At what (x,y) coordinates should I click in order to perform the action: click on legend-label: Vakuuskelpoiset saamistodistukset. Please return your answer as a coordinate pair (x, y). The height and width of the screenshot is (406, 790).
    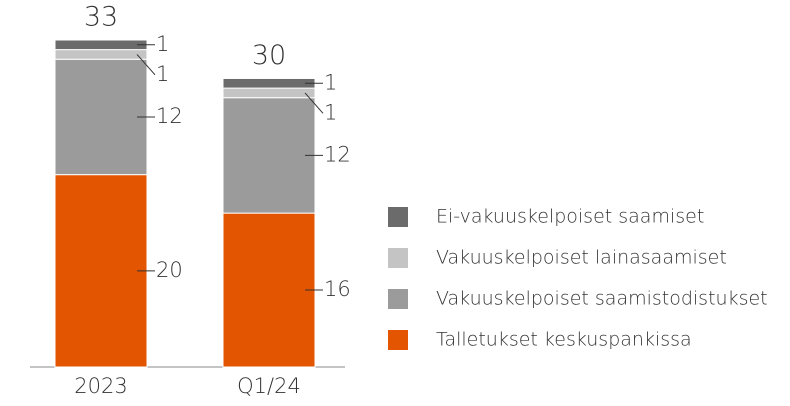
    Looking at the image, I should click on (602, 299).